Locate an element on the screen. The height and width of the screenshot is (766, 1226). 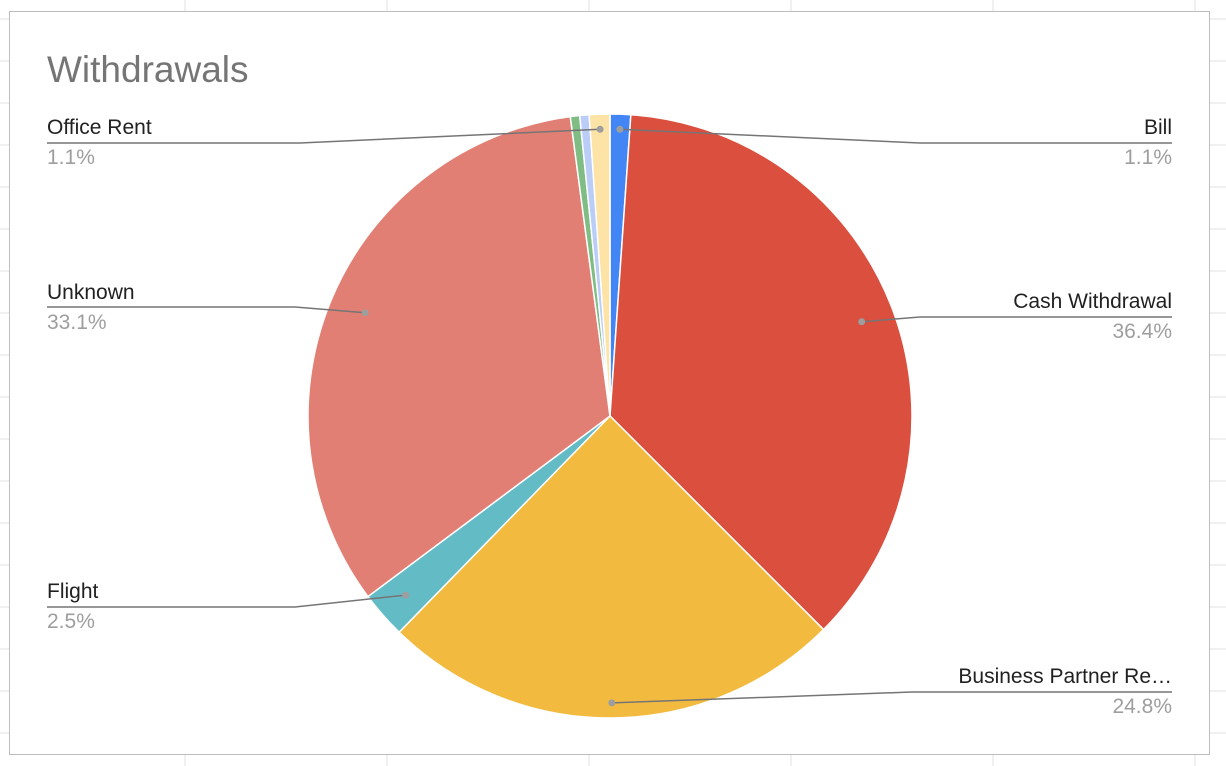
leader-dot-office-rent is located at coordinates (600, 129).